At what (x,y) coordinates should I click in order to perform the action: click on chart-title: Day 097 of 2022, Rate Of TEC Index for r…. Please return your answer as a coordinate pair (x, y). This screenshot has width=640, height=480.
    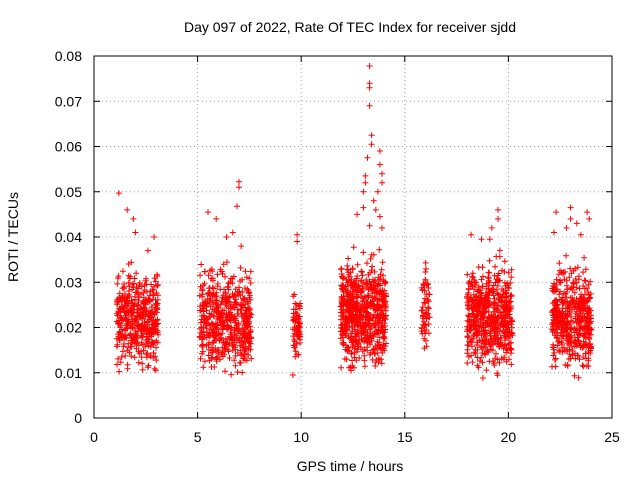
    Looking at the image, I should click on (350, 27).